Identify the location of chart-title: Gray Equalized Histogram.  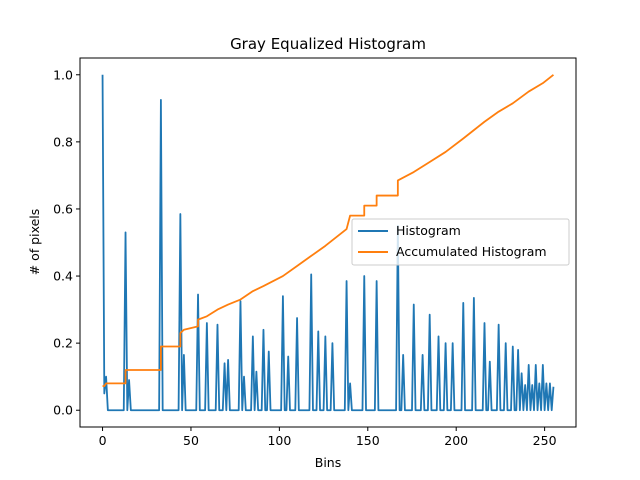
(328, 44).